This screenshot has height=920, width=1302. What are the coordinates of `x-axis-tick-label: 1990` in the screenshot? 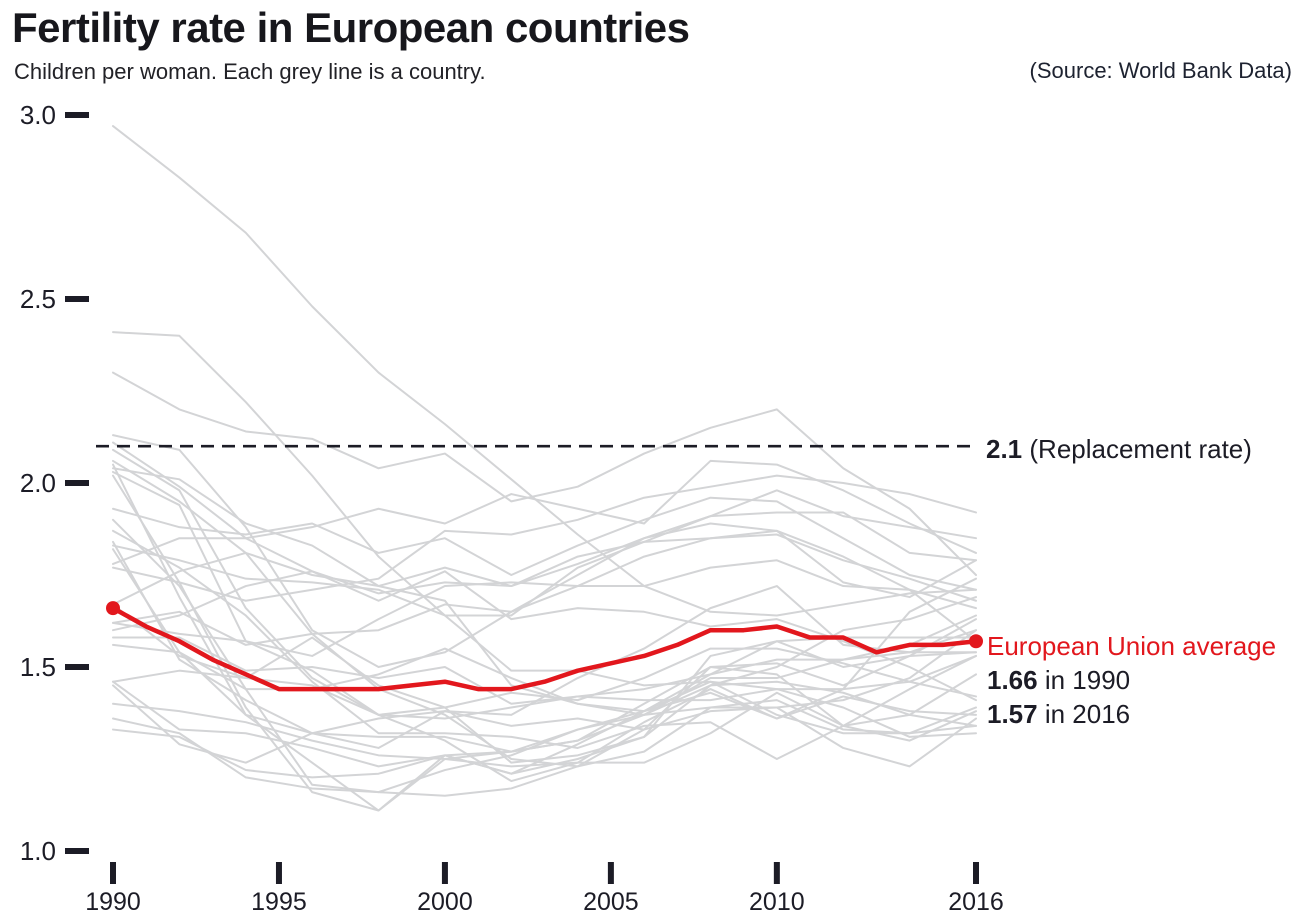 It's located at (113, 902).